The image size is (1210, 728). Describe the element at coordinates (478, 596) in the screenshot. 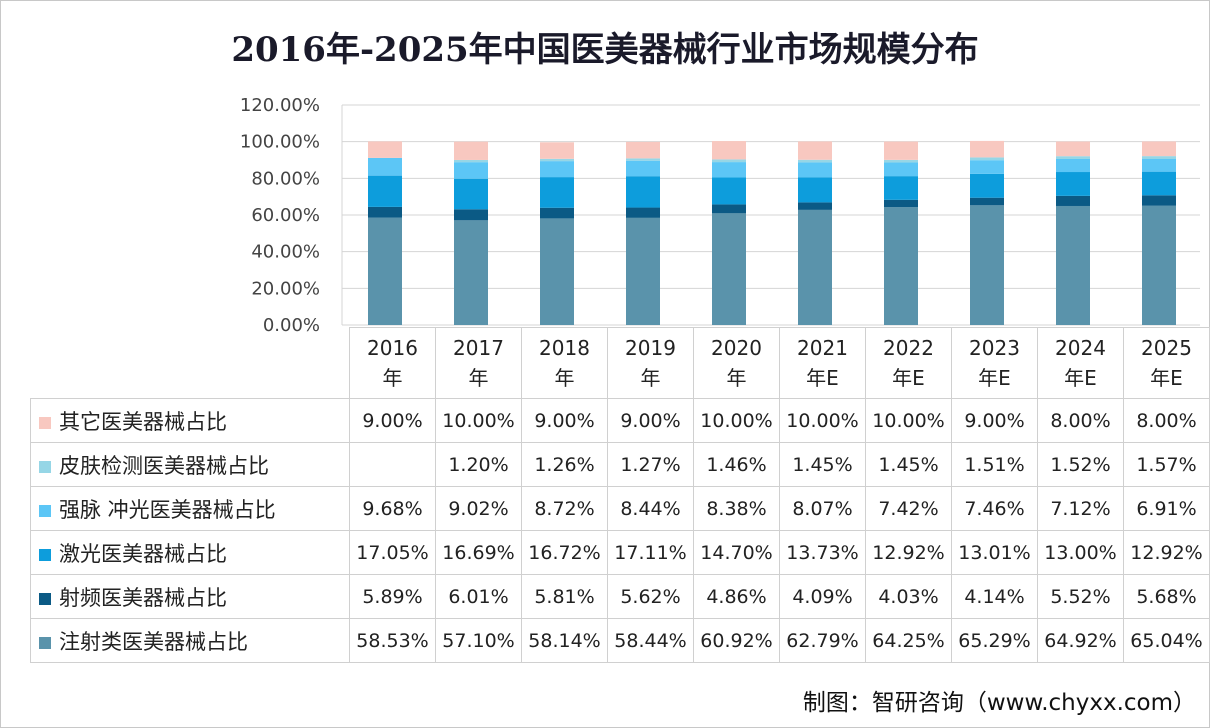

I see `data-label: 6.01%` at that location.